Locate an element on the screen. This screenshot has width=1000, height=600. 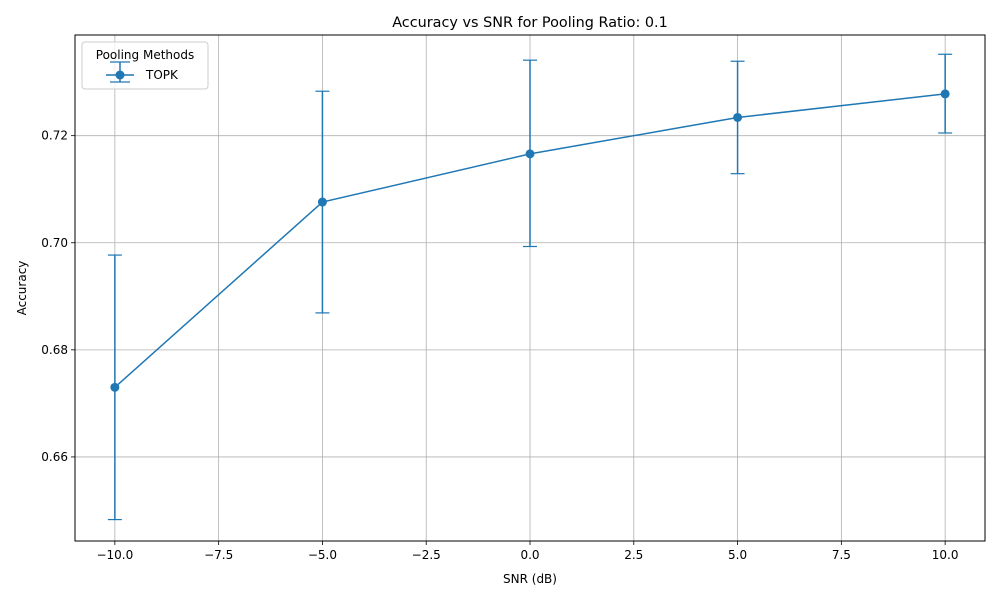
x-tick-label: 10.0 is located at coordinates (945, 555).